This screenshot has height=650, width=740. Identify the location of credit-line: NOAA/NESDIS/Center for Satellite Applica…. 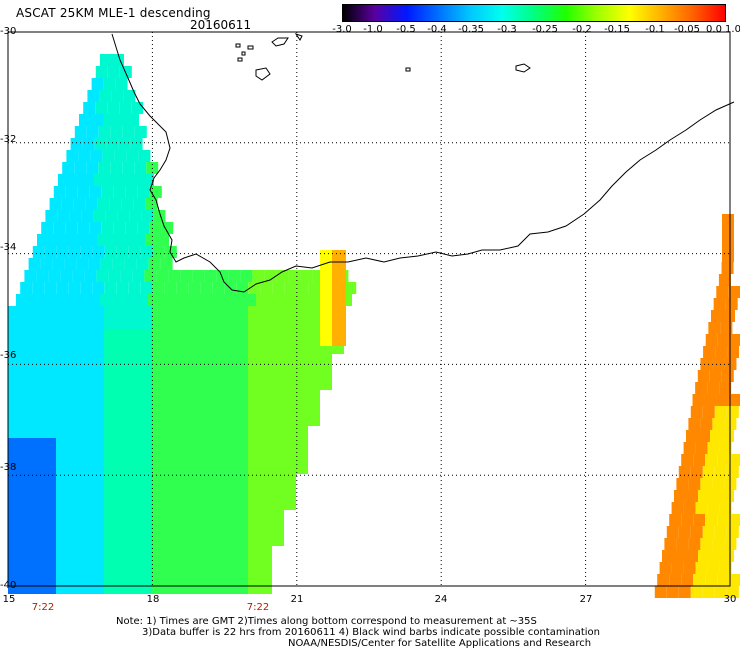
(440, 643).